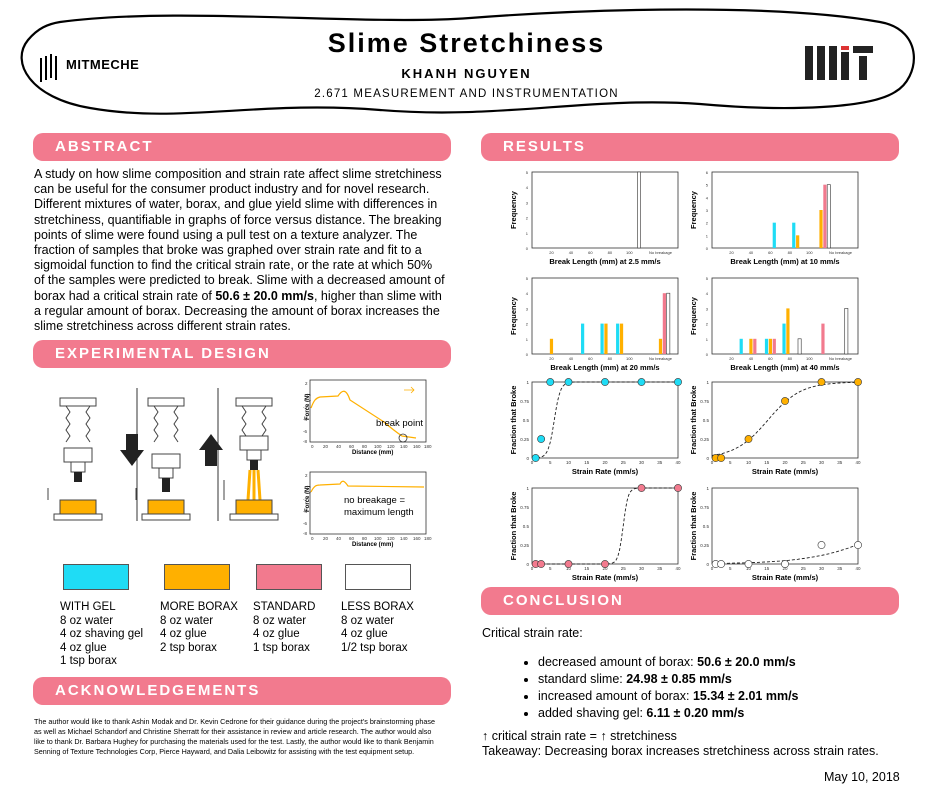 The image size is (933, 800). What do you see at coordinates (661, 252) in the screenshot?
I see `chart-xtick: No breakage` at bounding box center [661, 252].